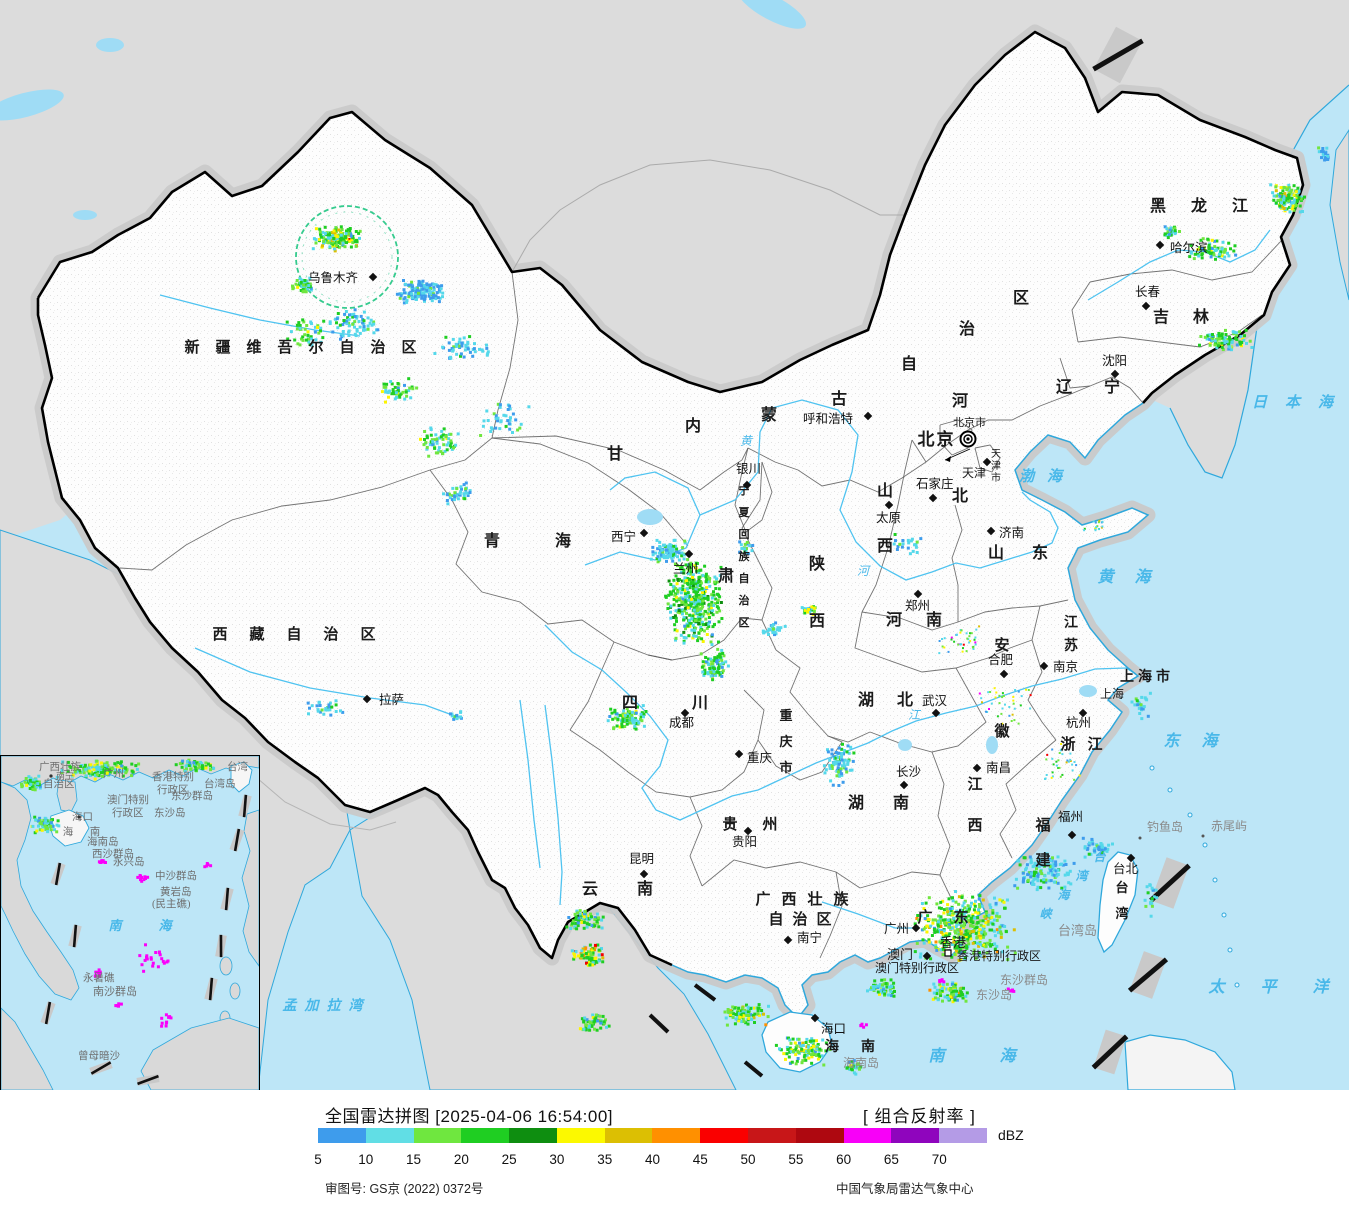 This screenshot has width=1349, height=1208. Describe the element at coordinates (82, 816) in the screenshot. I see `inset-label: 海口` at that location.